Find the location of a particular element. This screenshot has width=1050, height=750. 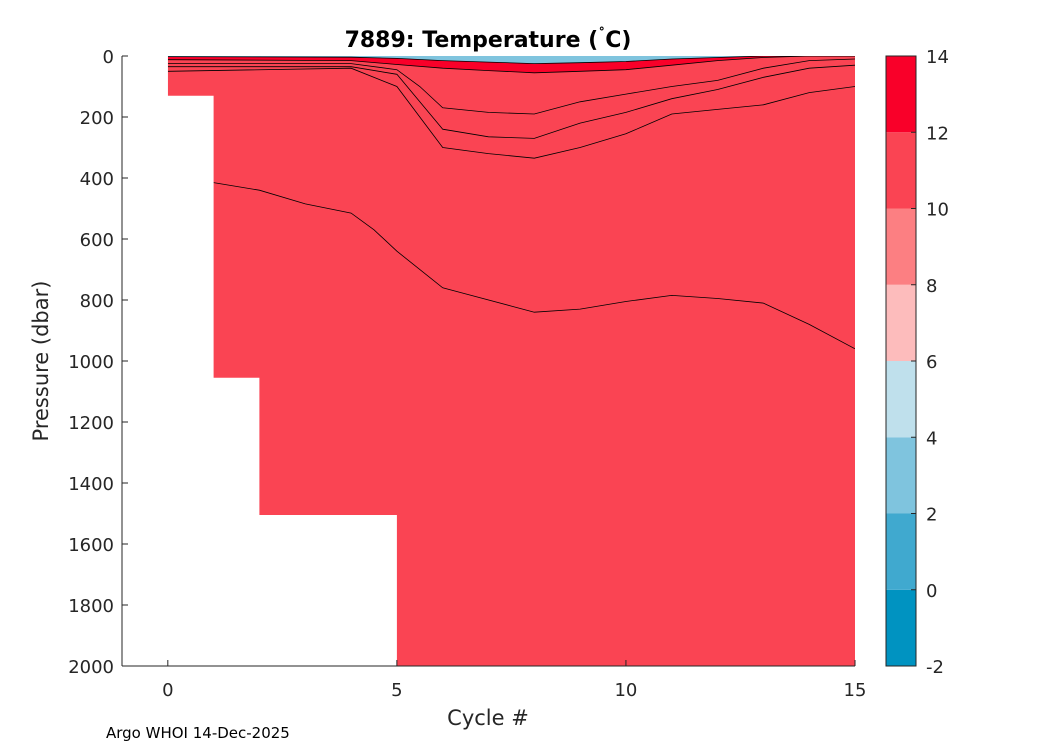

y-tick-label: 1600 is located at coordinates (91, 545).